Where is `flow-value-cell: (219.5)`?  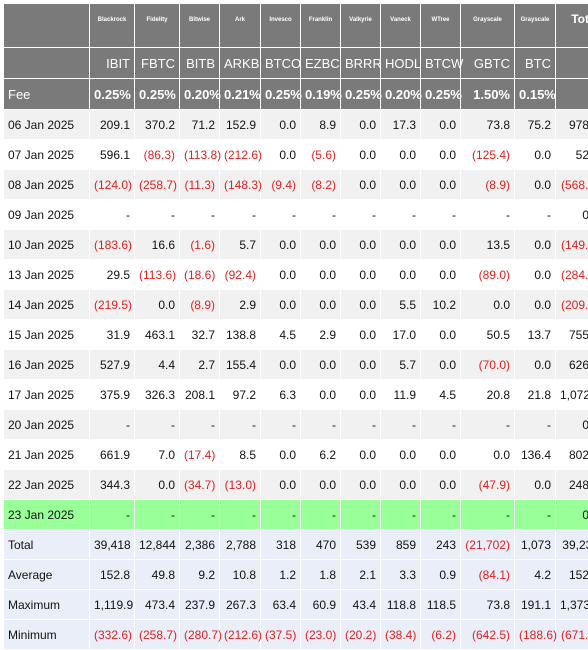 flow-value-cell: (219.5) is located at coordinates (112, 305).